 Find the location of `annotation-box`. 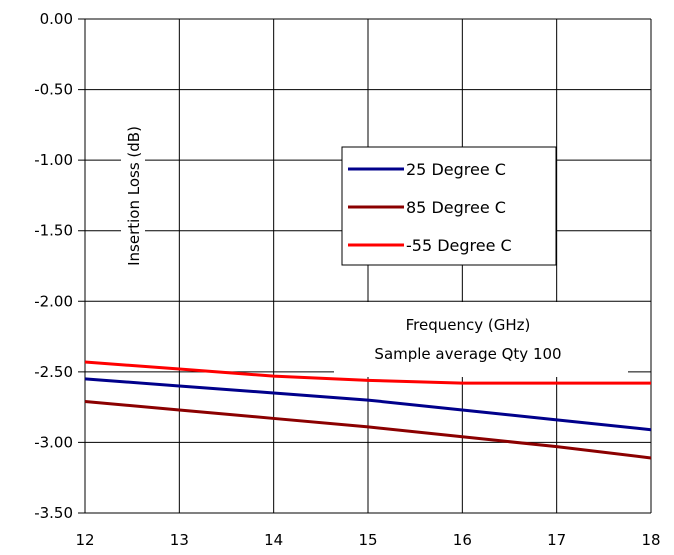

annotation-box is located at coordinates (481, 339).